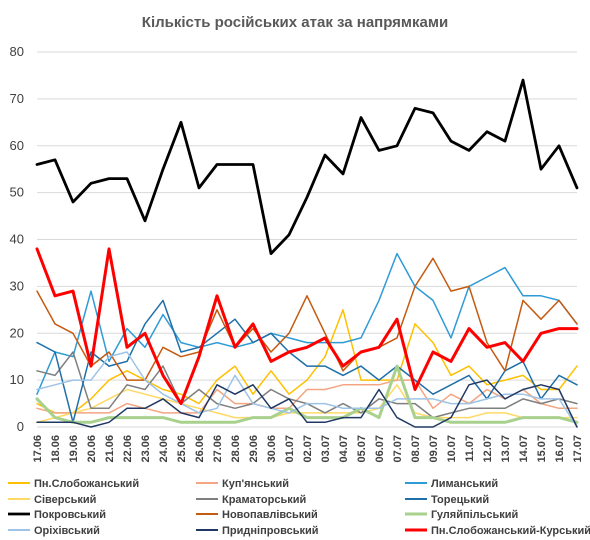 This screenshot has width=590, height=540. What do you see at coordinates (560, 449) in the screenshot?
I see `x-tick-label: 16.07` at bounding box center [560, 449].